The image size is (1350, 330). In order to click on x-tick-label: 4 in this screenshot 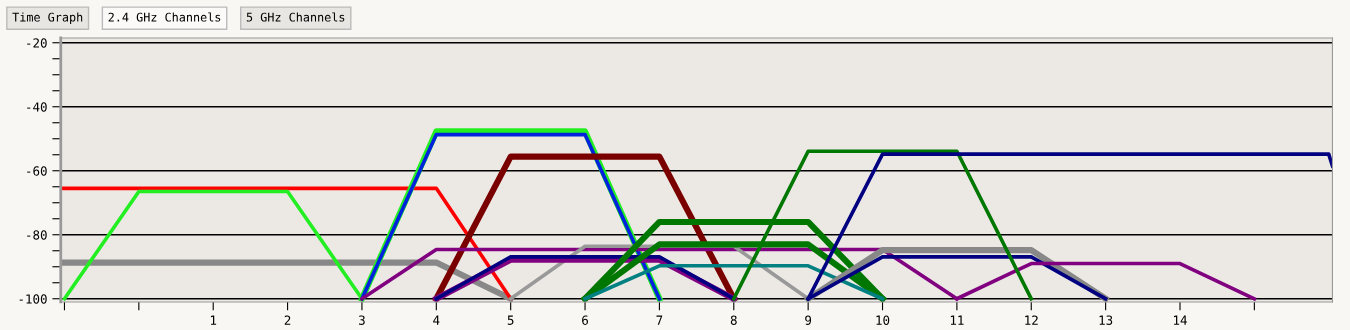, I will do `click(436, 320)`.